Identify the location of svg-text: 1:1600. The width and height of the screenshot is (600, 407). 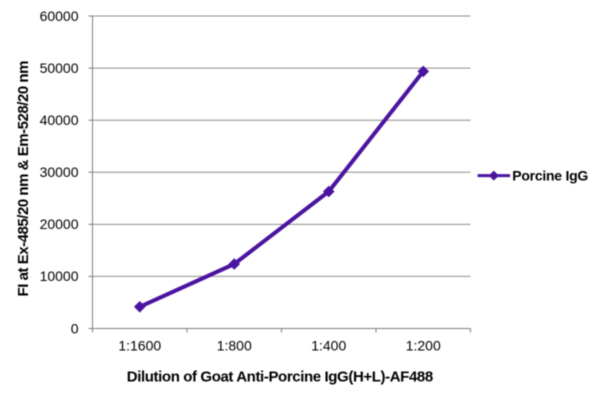
(139, 346).